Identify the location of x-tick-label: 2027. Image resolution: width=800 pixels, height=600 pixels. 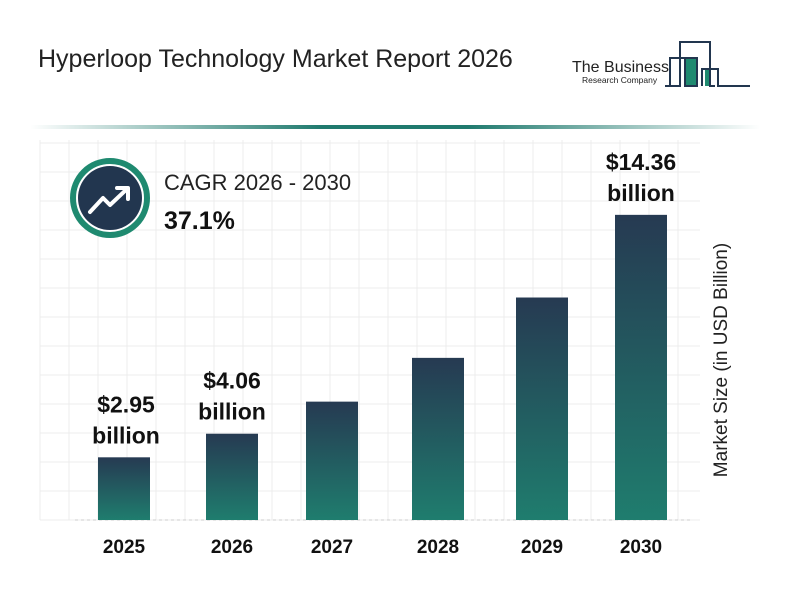
(332, 547).